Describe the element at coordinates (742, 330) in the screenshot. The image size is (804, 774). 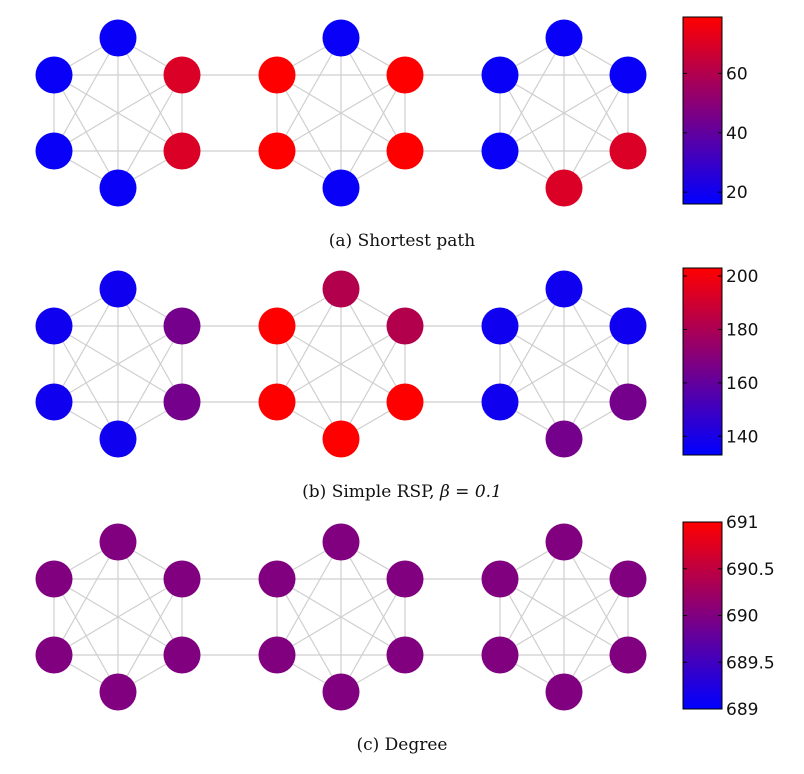
I see `colorbar-tick-label: 180` at that location.